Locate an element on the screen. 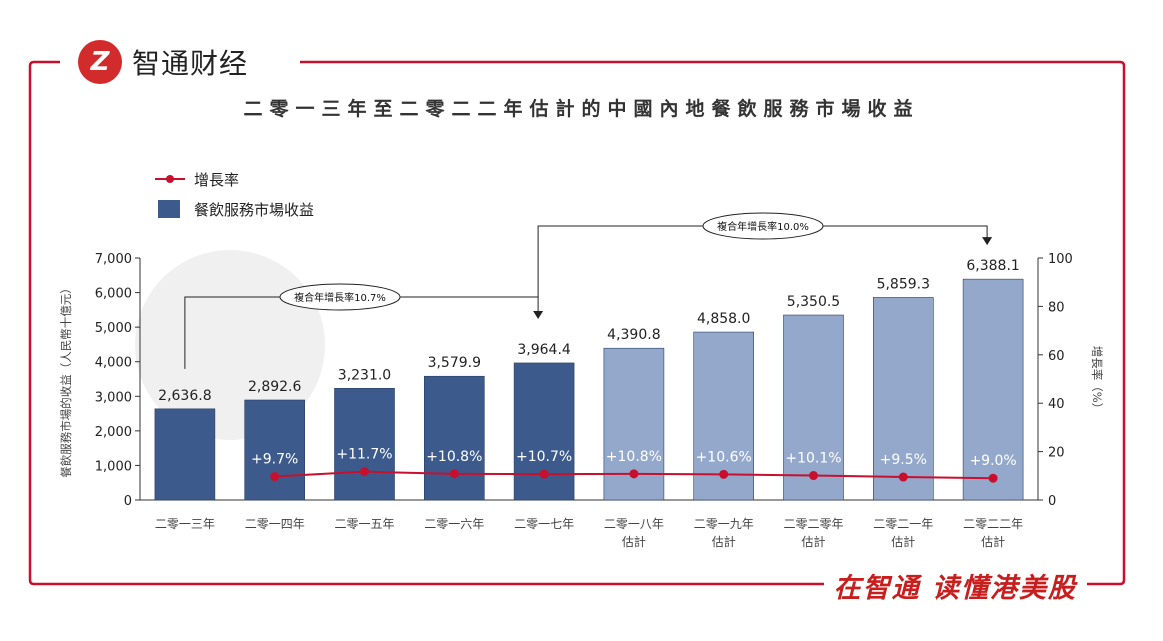 The image size is (1163, 641). growth-label: +10.6% is located at coordinates (724, 457).